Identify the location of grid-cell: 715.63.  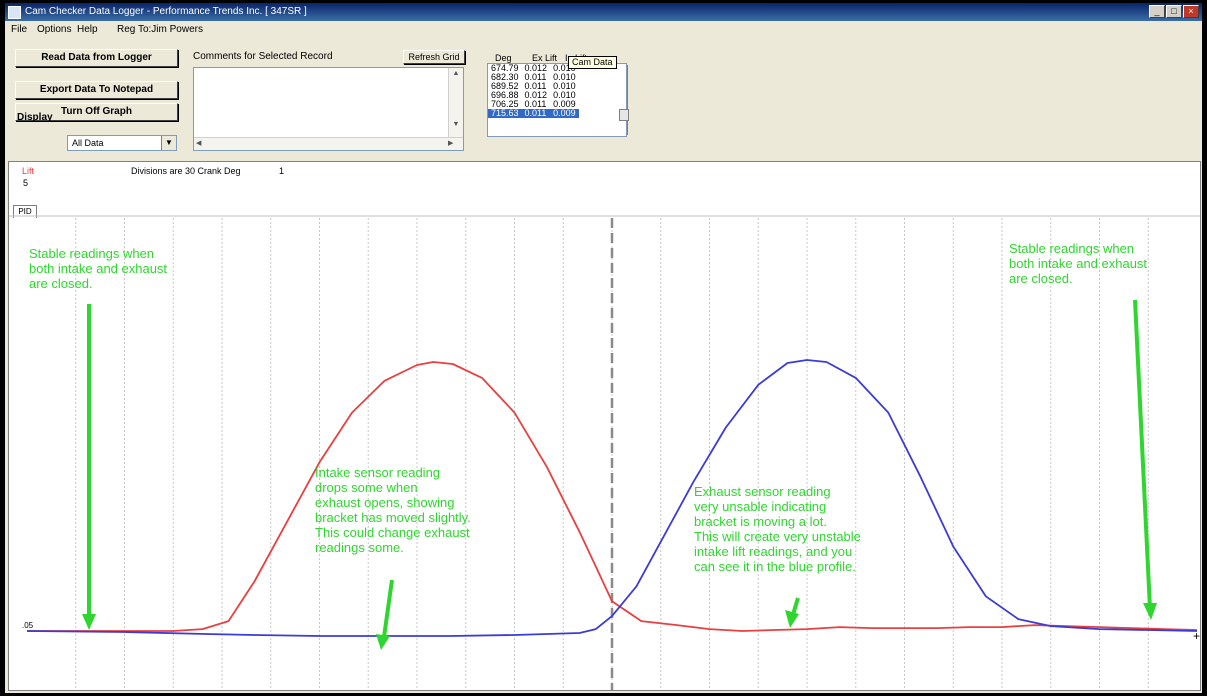
(505, 113).